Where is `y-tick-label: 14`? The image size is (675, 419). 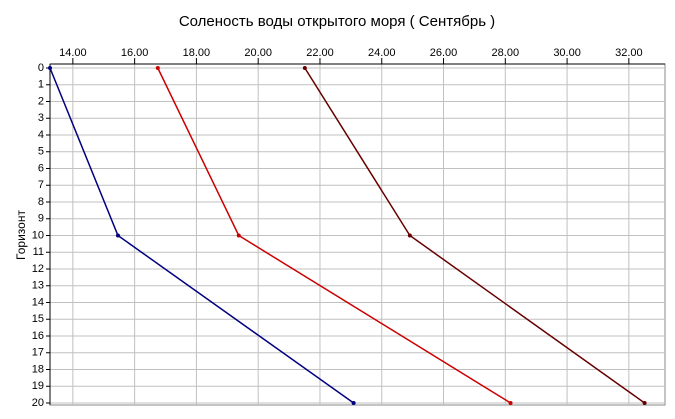 y-tick-label: 14 is located at coordinates (38, 302).